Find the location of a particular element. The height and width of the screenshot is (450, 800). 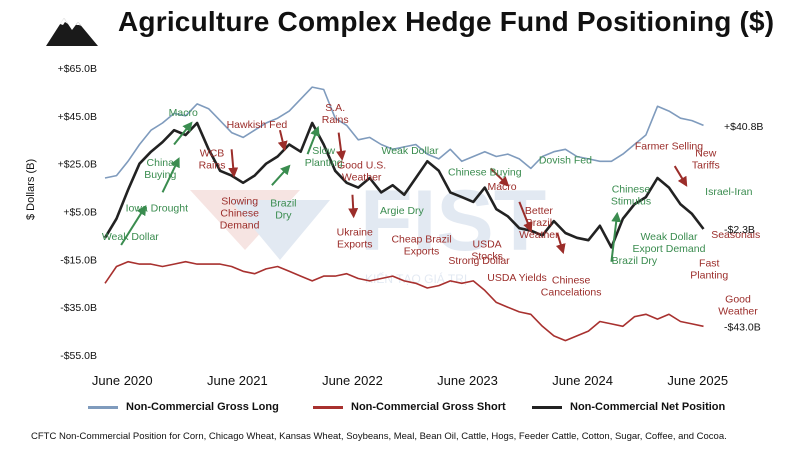

annotation-label: Chinese Cancelations is located at coordinates (571, 286).